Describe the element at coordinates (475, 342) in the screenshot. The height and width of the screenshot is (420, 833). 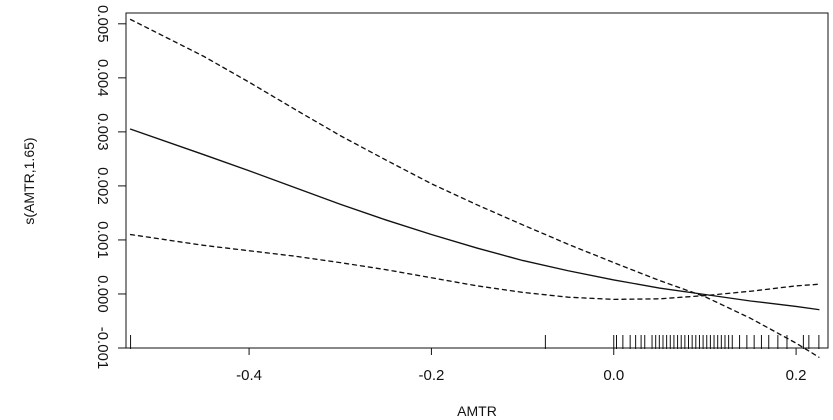
I see `rug-layer` at that location.